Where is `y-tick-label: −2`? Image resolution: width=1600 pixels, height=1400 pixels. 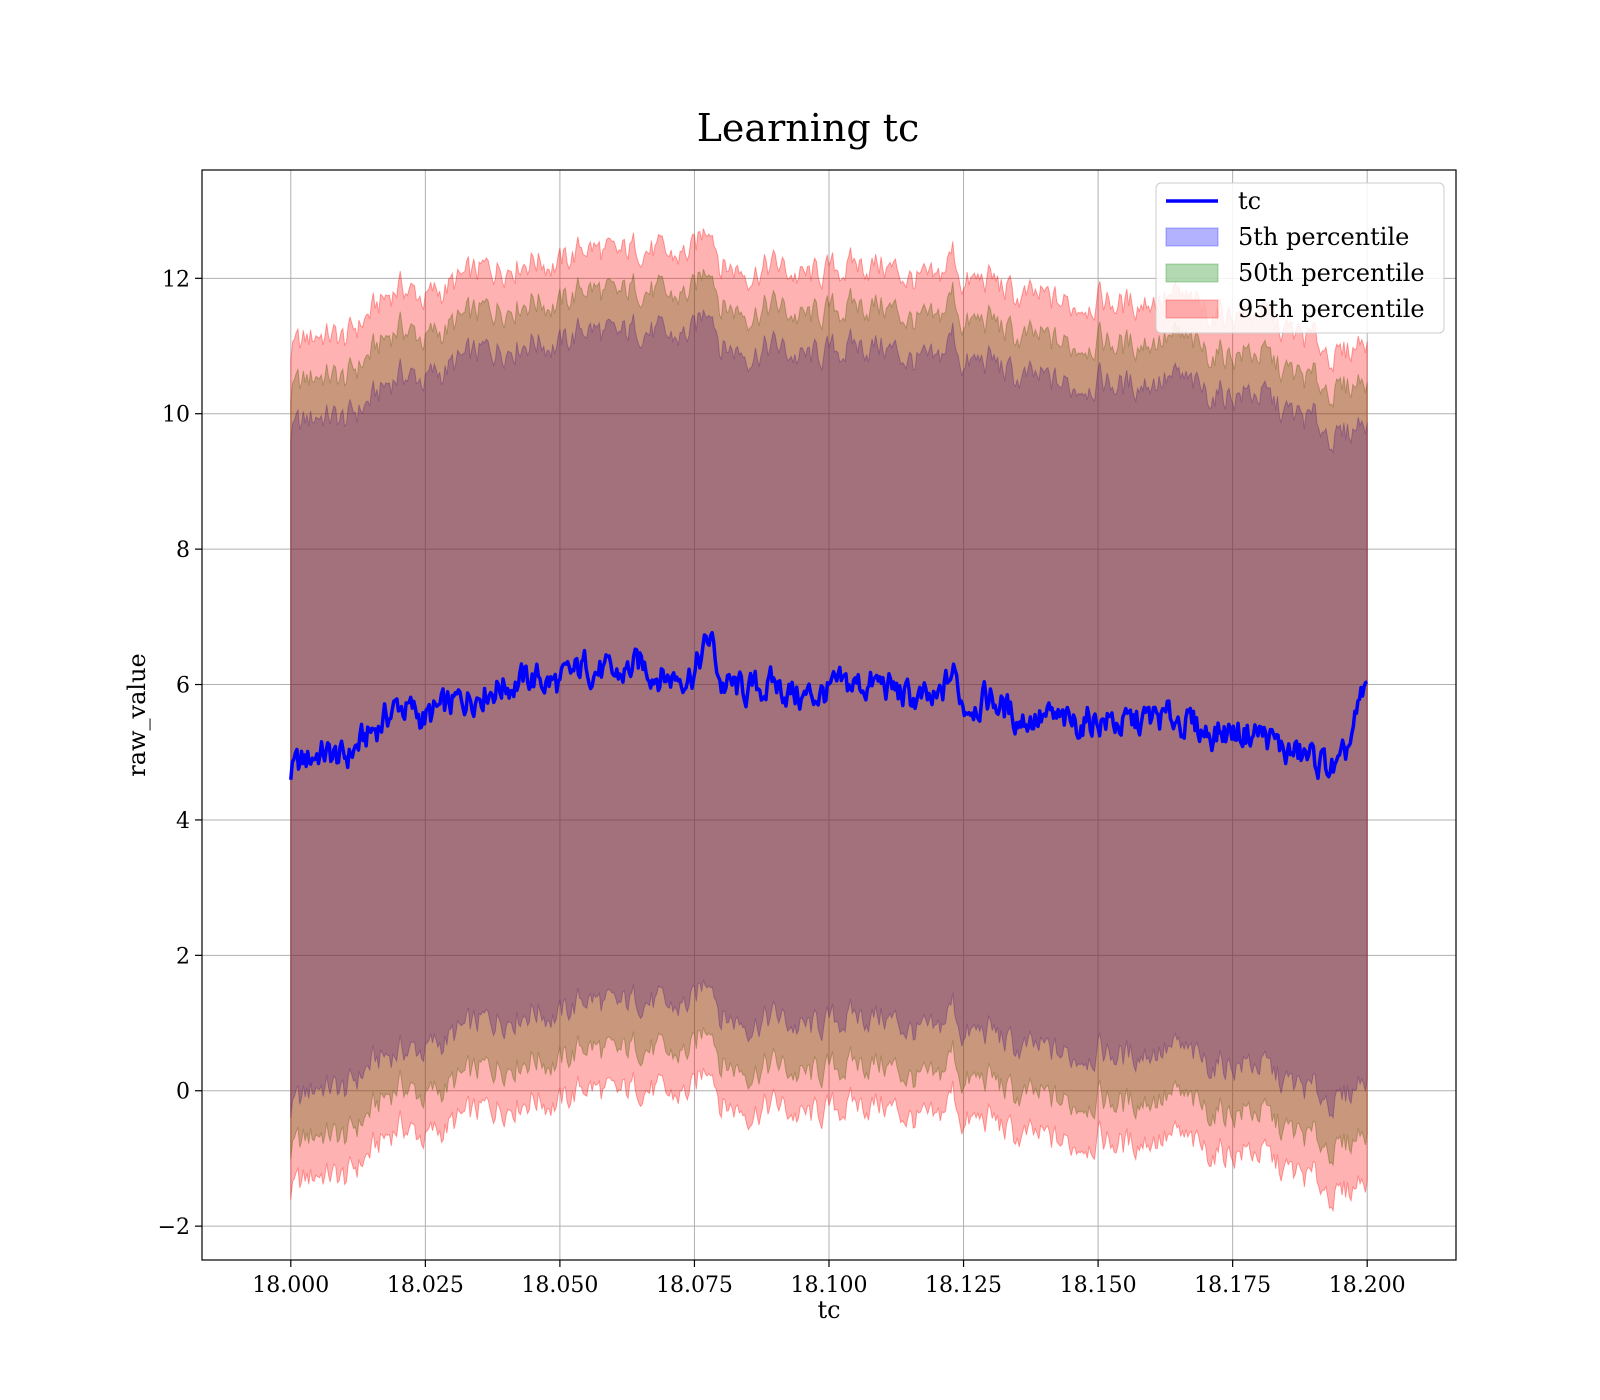
y-tick-label: −2 is located at coordinates (174, 1227).